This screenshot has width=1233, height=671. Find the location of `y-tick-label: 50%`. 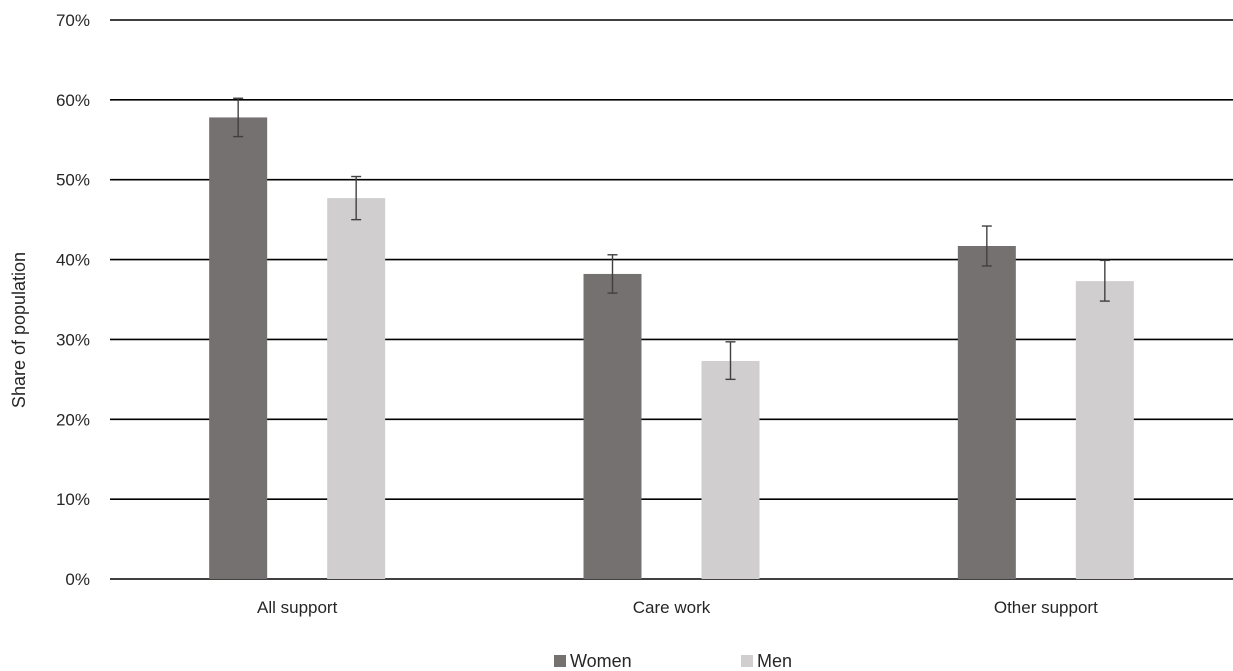

y-tick-label: 50% is located at coordinates (73, 180).